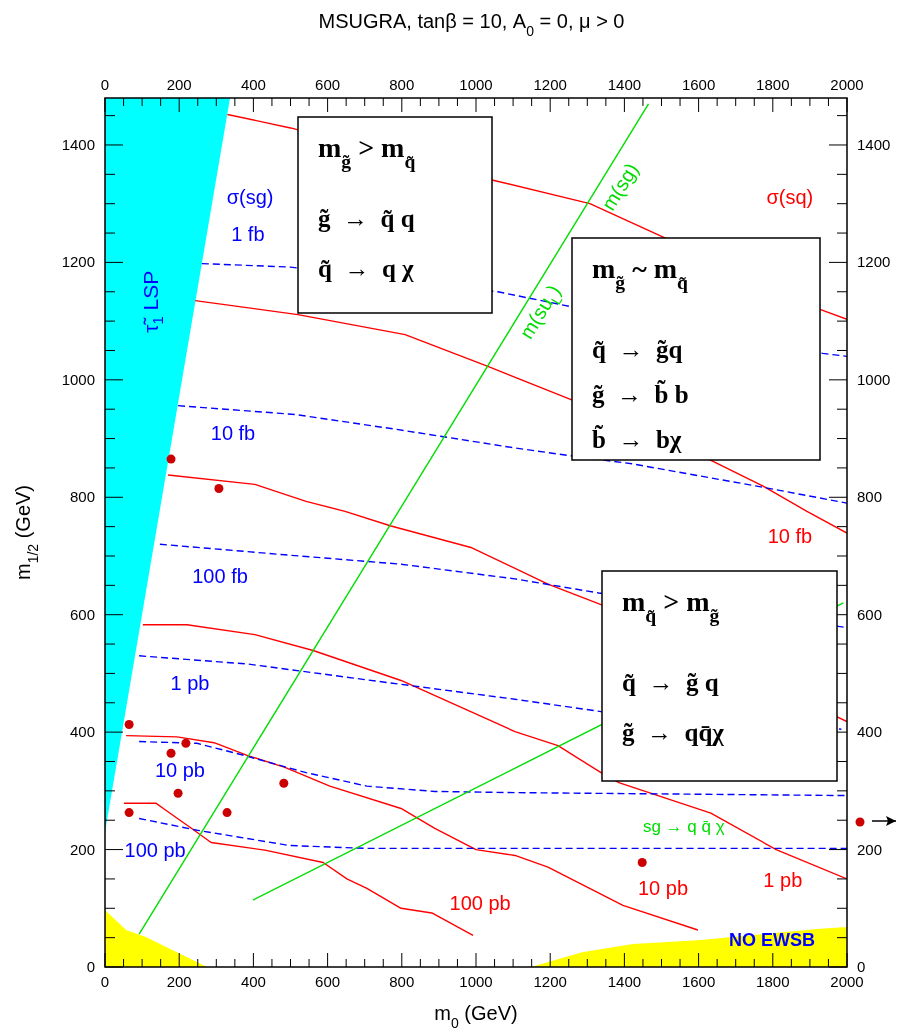 Image resolution: width=913 pixels, height=1033 pixels. Describe the element at coordinates (253, 84) in the screenshot. I see `x-tick-label: 400` at that location.